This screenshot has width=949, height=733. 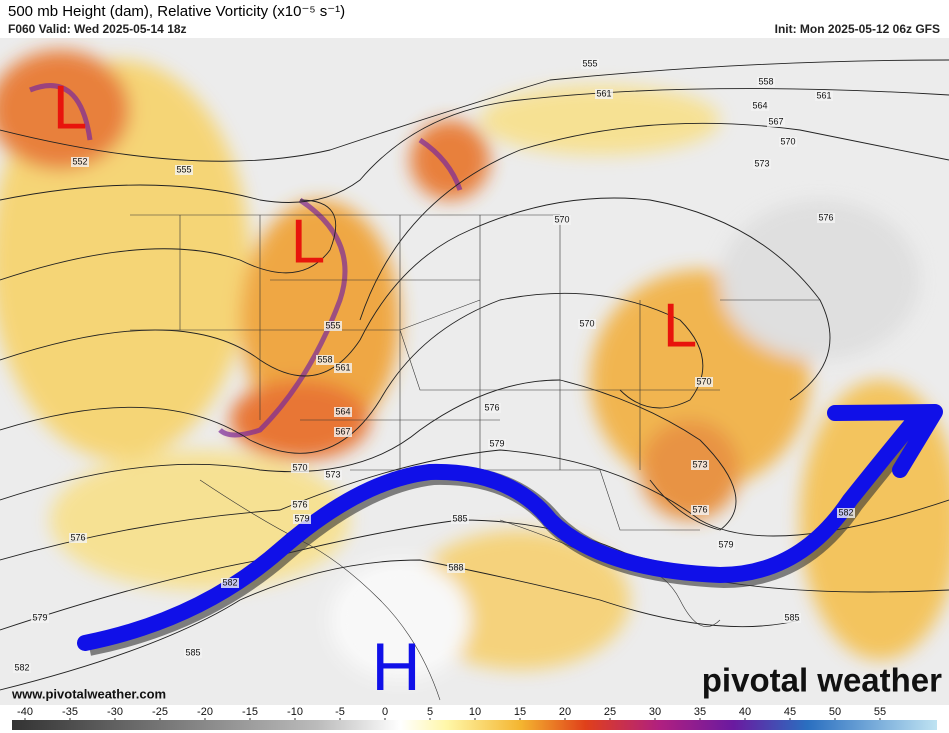 What do you see at coordinates (790, 712) in the screenshot?
I see `colorbar-tick-label: 45` at bounding box center [790, 712].